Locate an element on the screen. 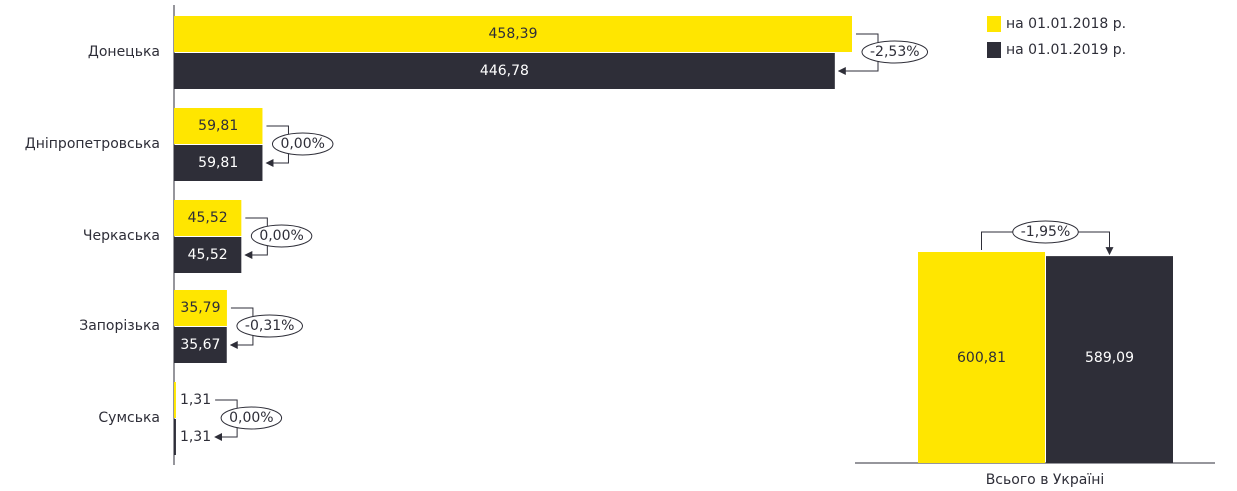 The height and width of the screenshot is (491, 1237). change-label: -0,31% is located at coordinates (270, 326).